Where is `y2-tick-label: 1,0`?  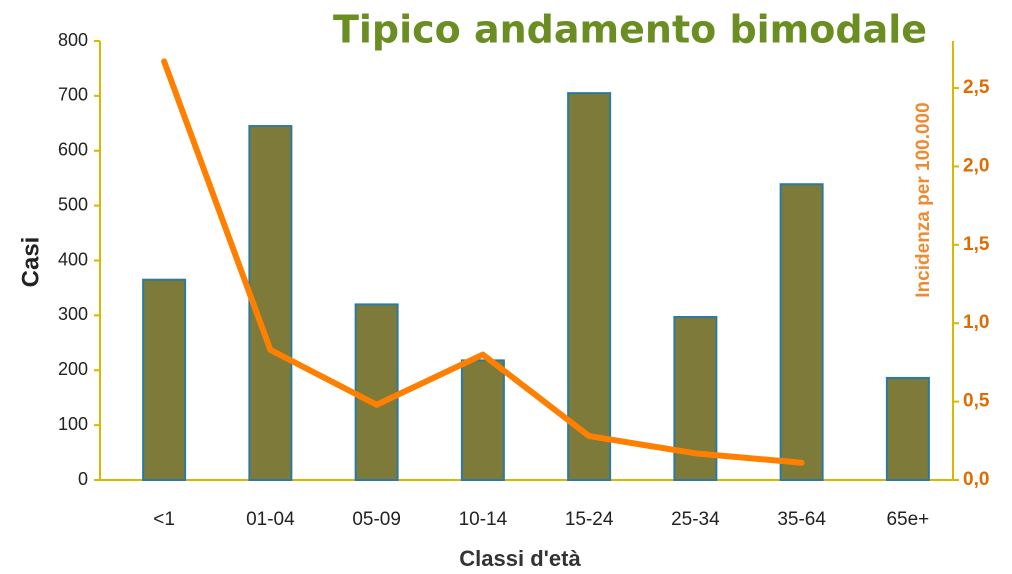
y2-tick-label: 1,0 is located at coordinates (976, 322).